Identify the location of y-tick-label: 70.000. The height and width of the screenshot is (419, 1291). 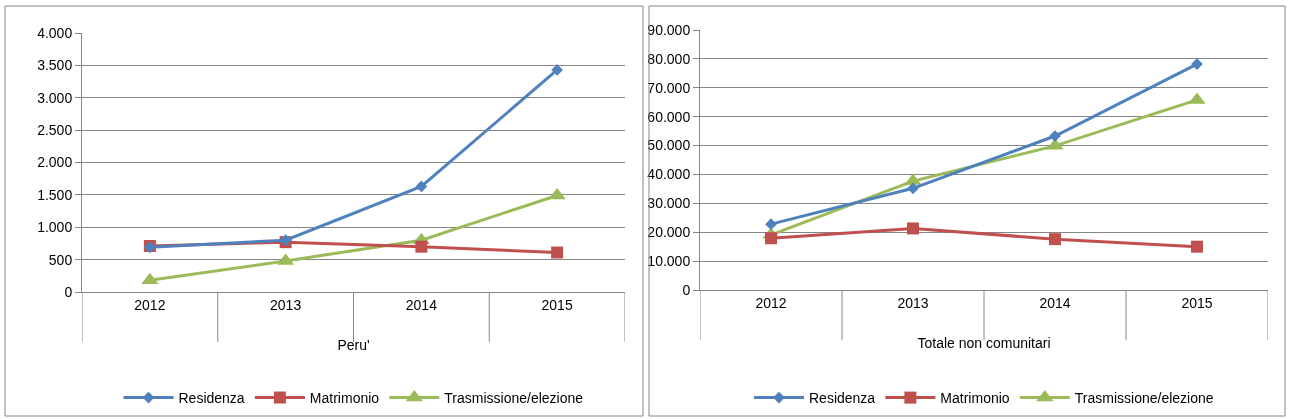
(669, 87).